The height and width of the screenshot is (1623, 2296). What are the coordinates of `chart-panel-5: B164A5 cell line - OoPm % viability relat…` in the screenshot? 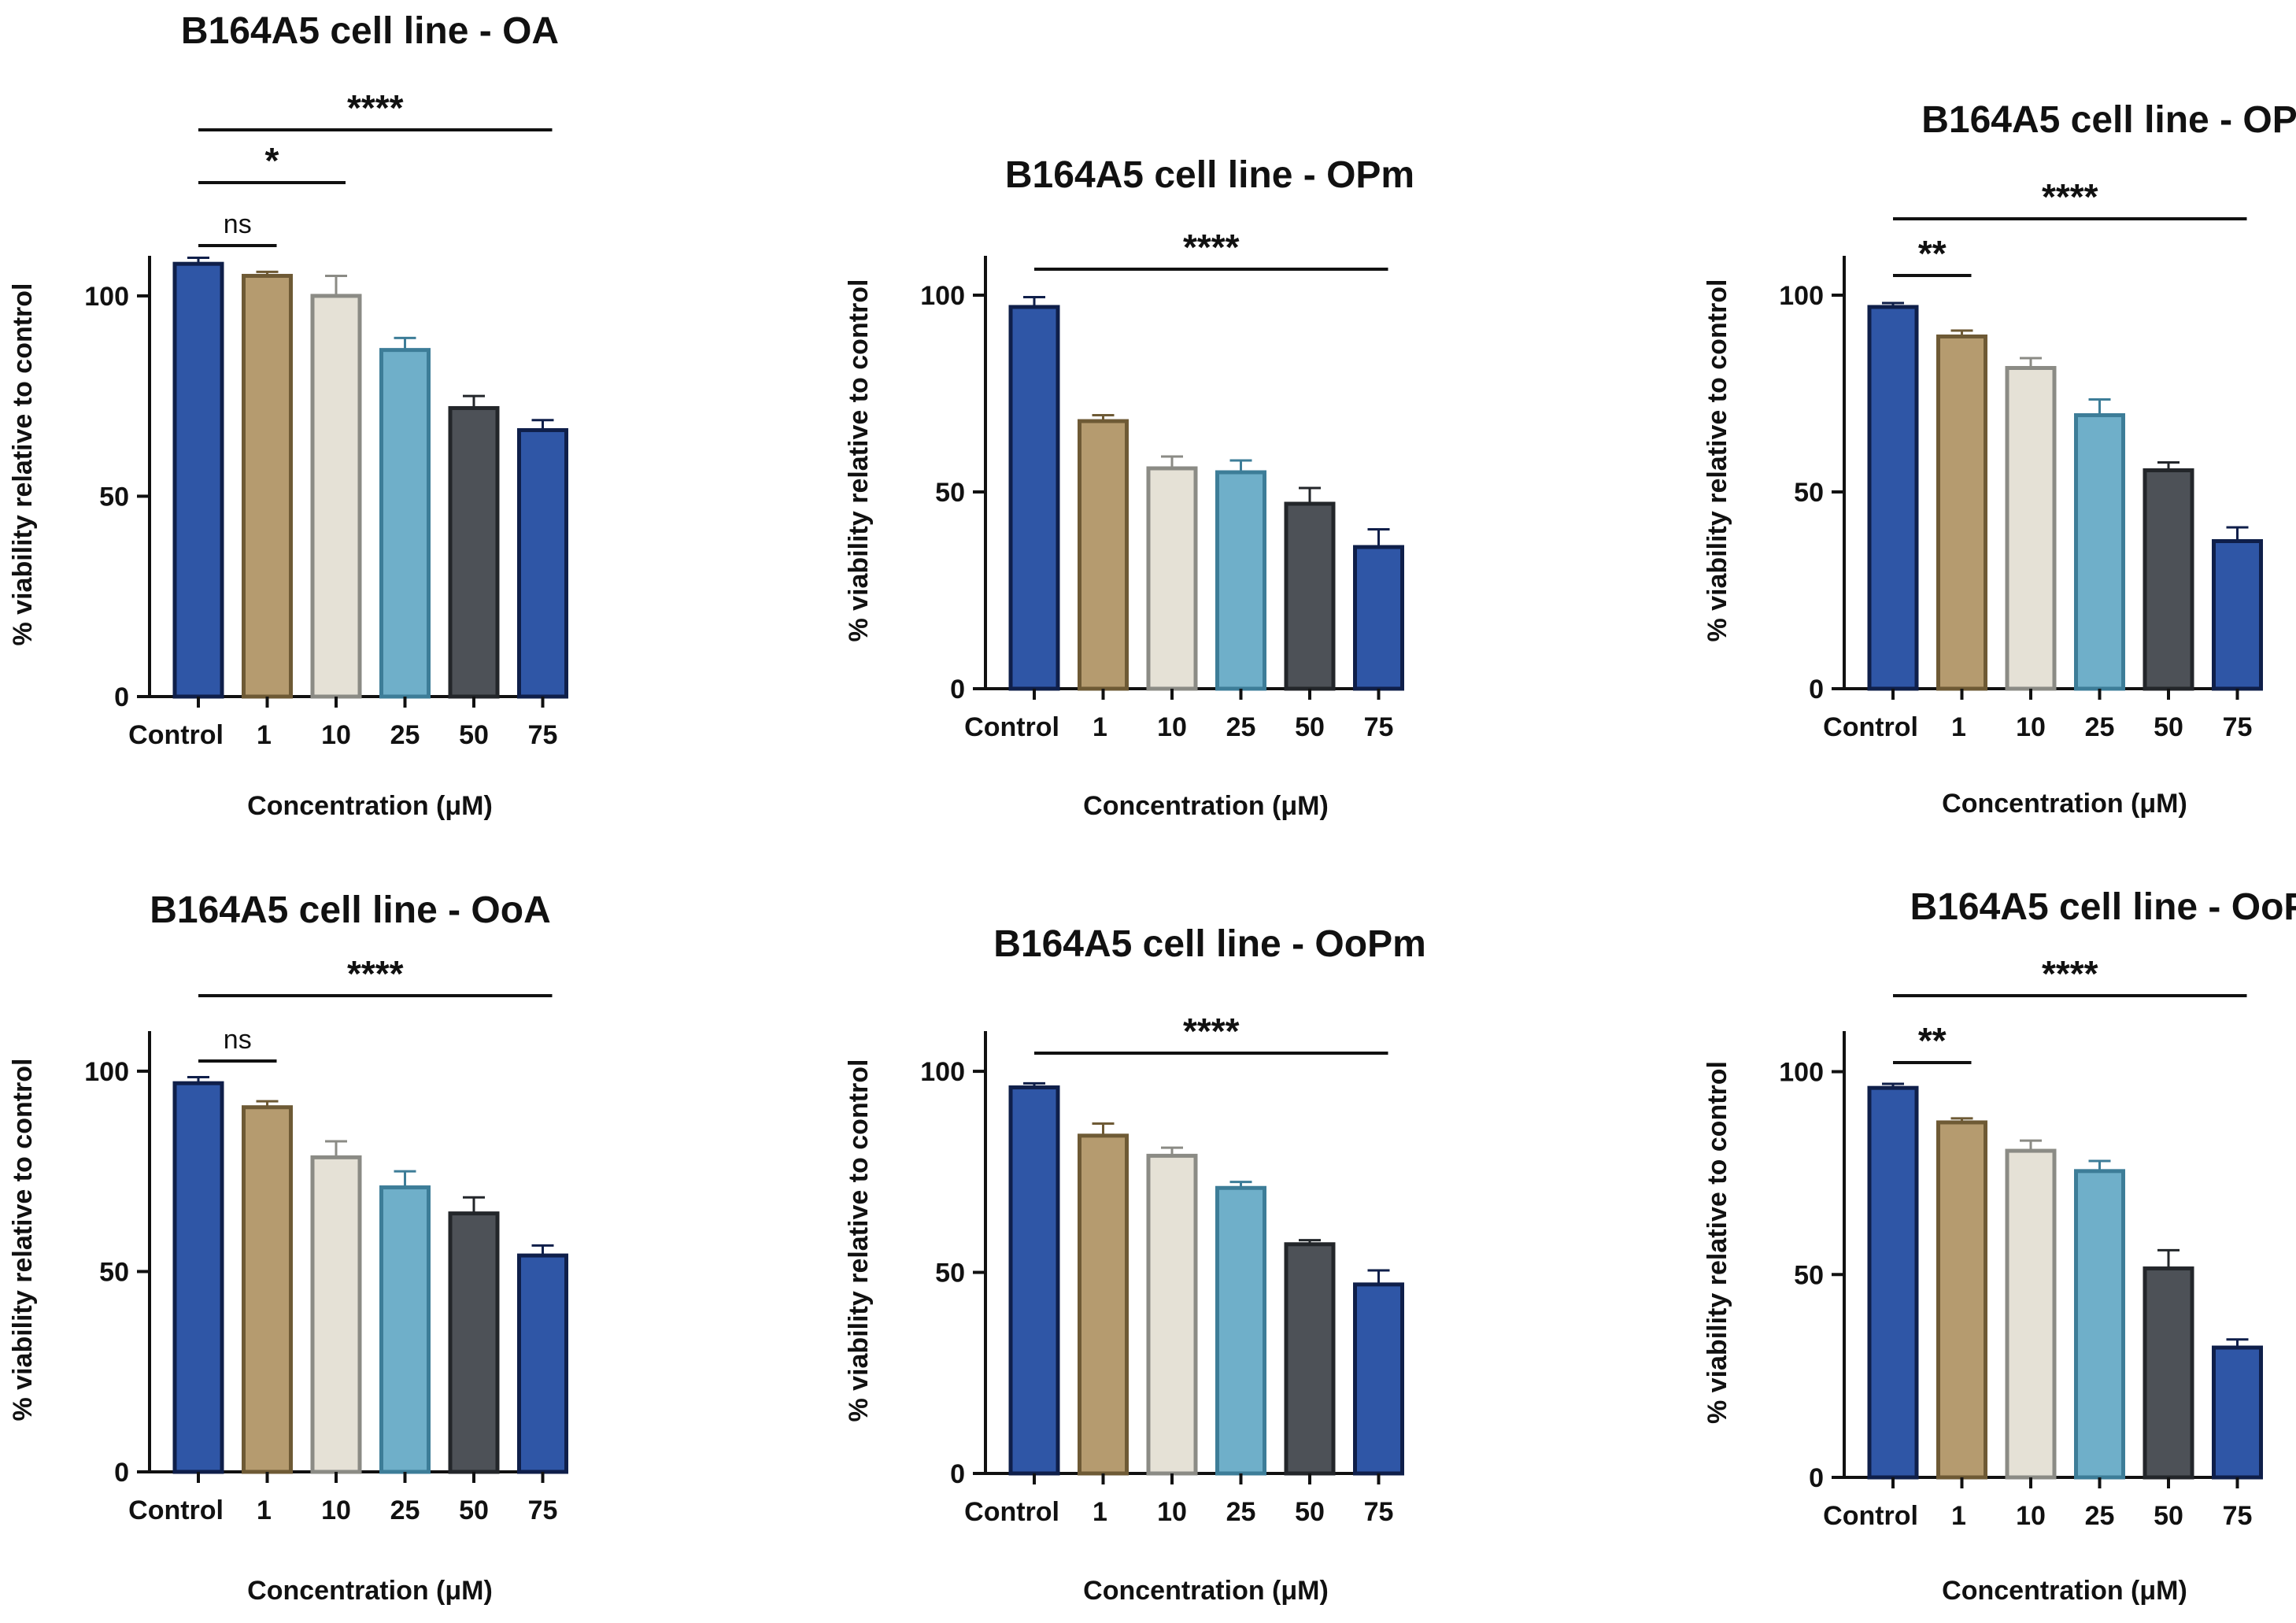 It's located at (1135, 1264).